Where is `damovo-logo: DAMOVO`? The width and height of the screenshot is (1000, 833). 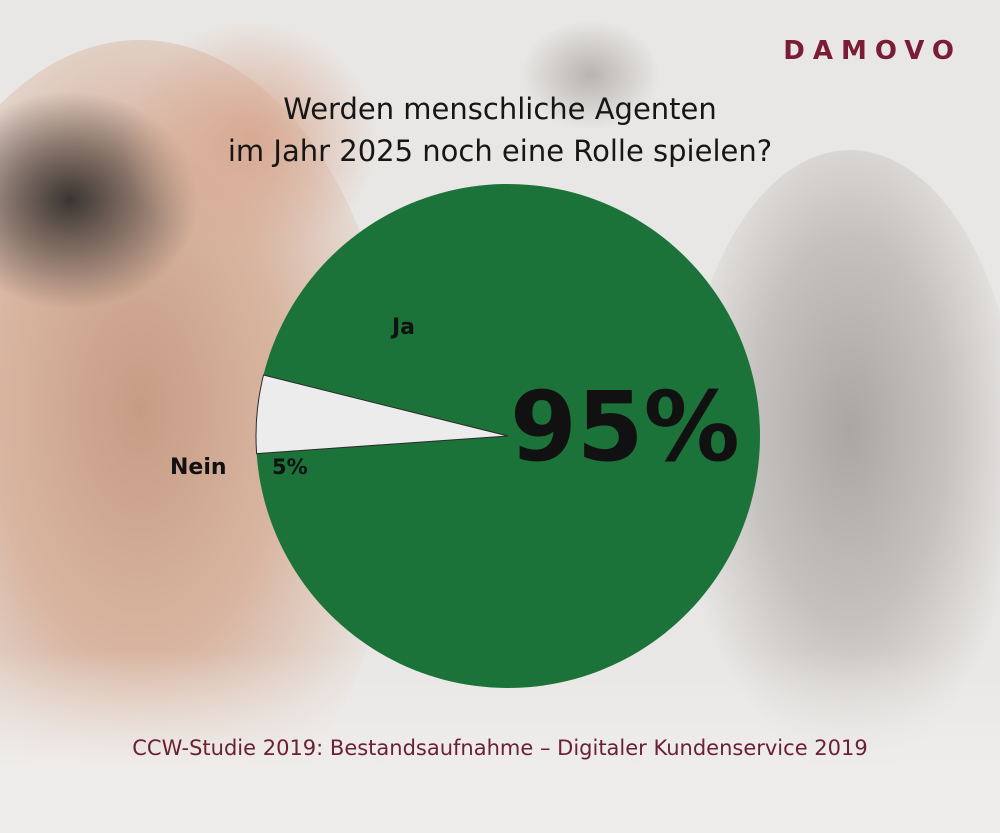 damovo-logo: DAMOVO is located at coordinates (872, 51).